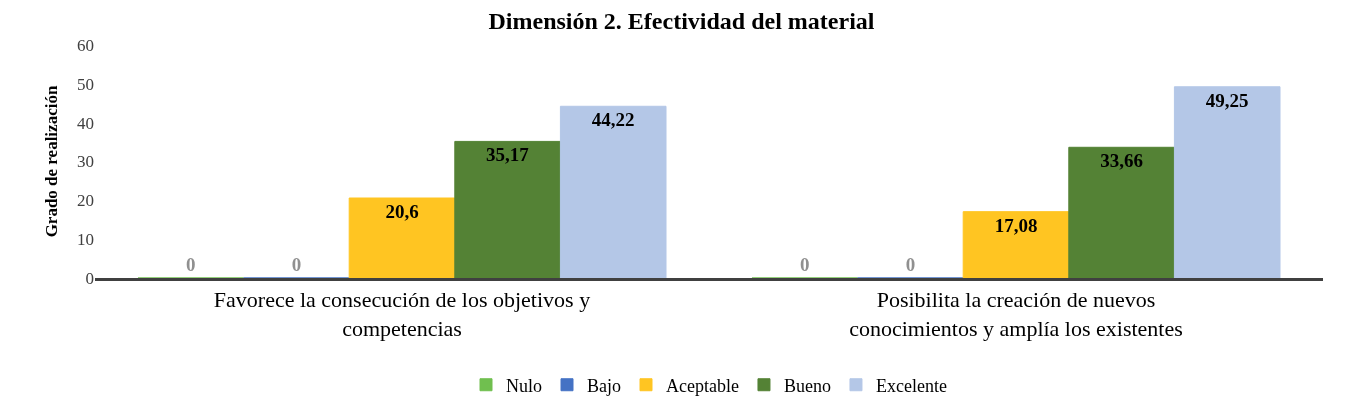 The image size is (1363, 416). What do you see at coordinates (85, 84) in the screenshot?
I see `y-tick-label: 50` at bounding box center [85, 84].